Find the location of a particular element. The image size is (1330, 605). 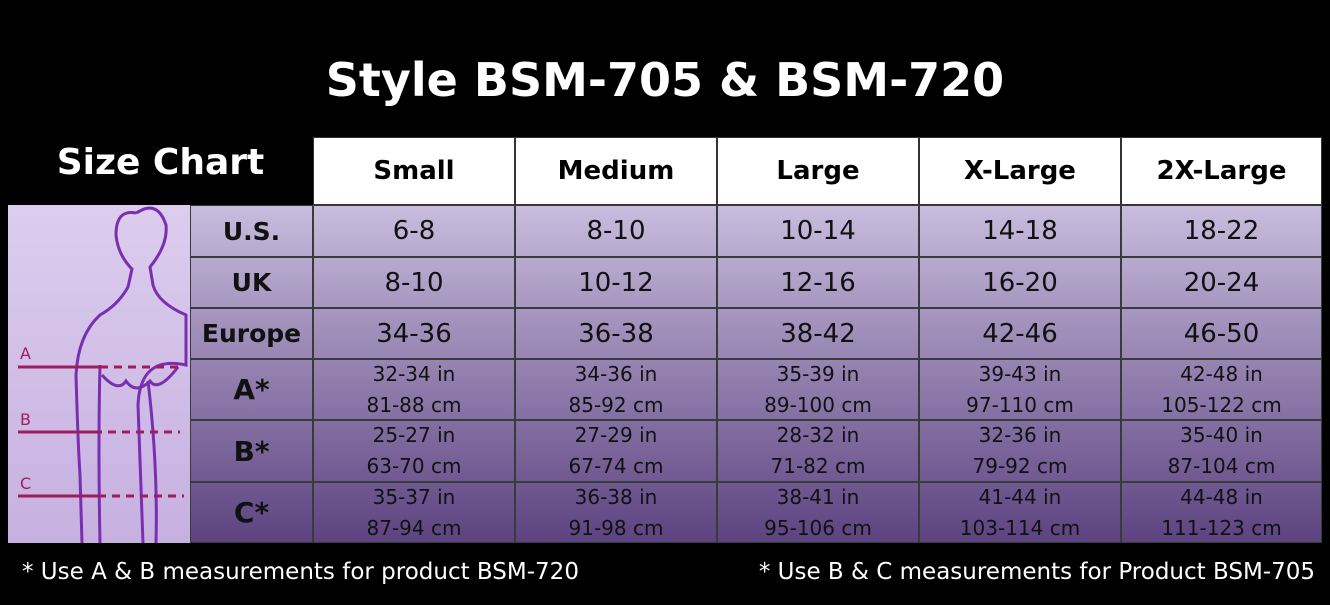

row-label: C* is located at coordinates (251, 512).